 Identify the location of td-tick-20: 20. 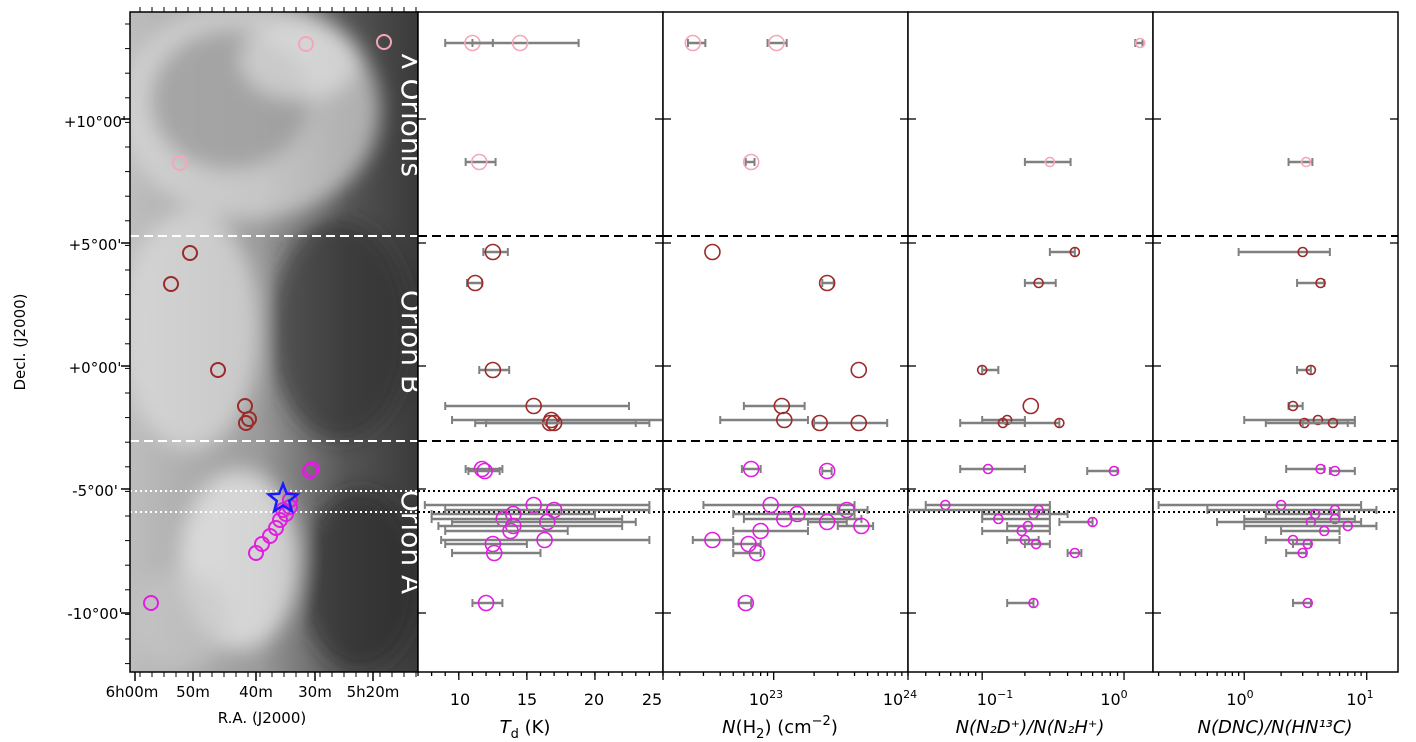
(594, 699).